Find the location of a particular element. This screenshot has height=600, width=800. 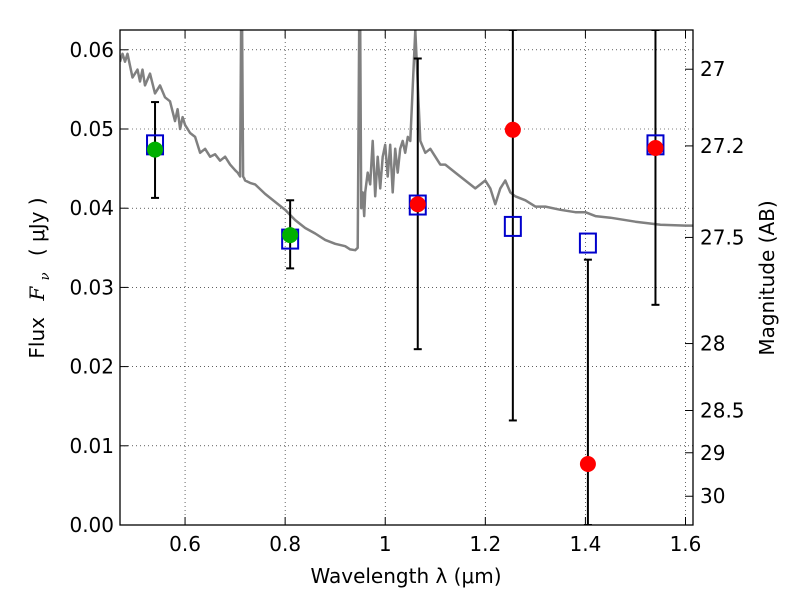

x-tick-label: 1.2 is located at coordinates (485, 544).